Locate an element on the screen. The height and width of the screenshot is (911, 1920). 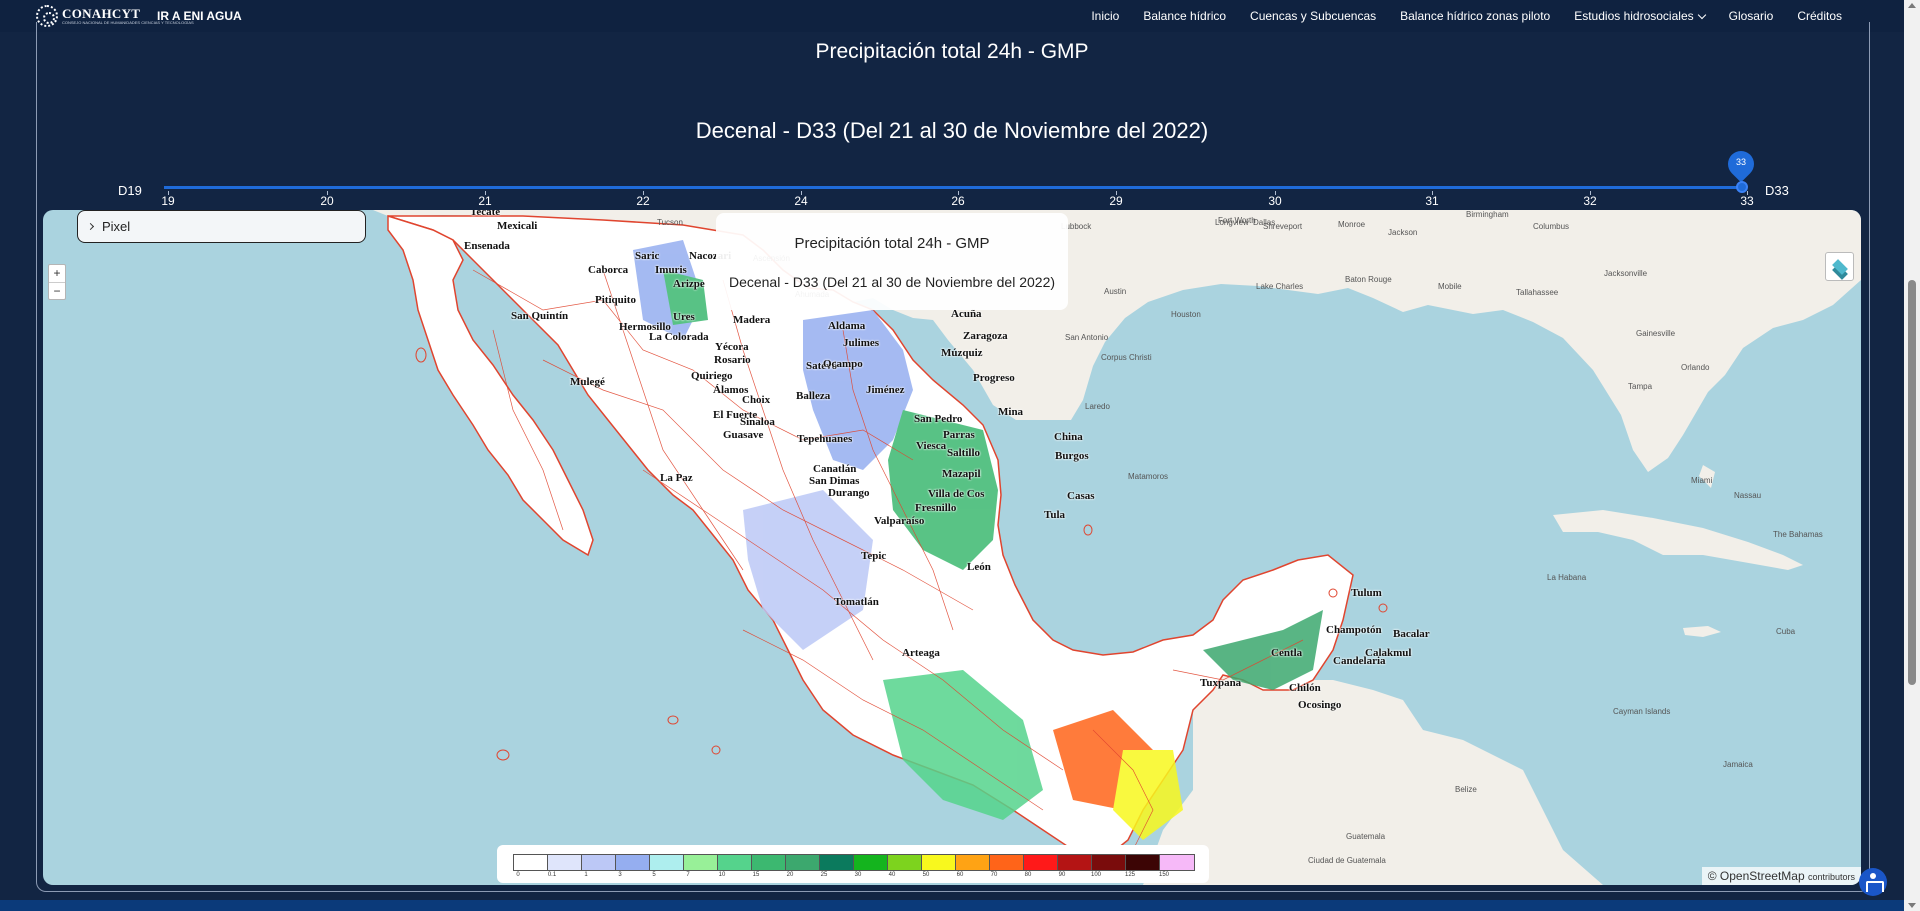
slider-tick-label: 32 is located at coordinates (1590, 201).